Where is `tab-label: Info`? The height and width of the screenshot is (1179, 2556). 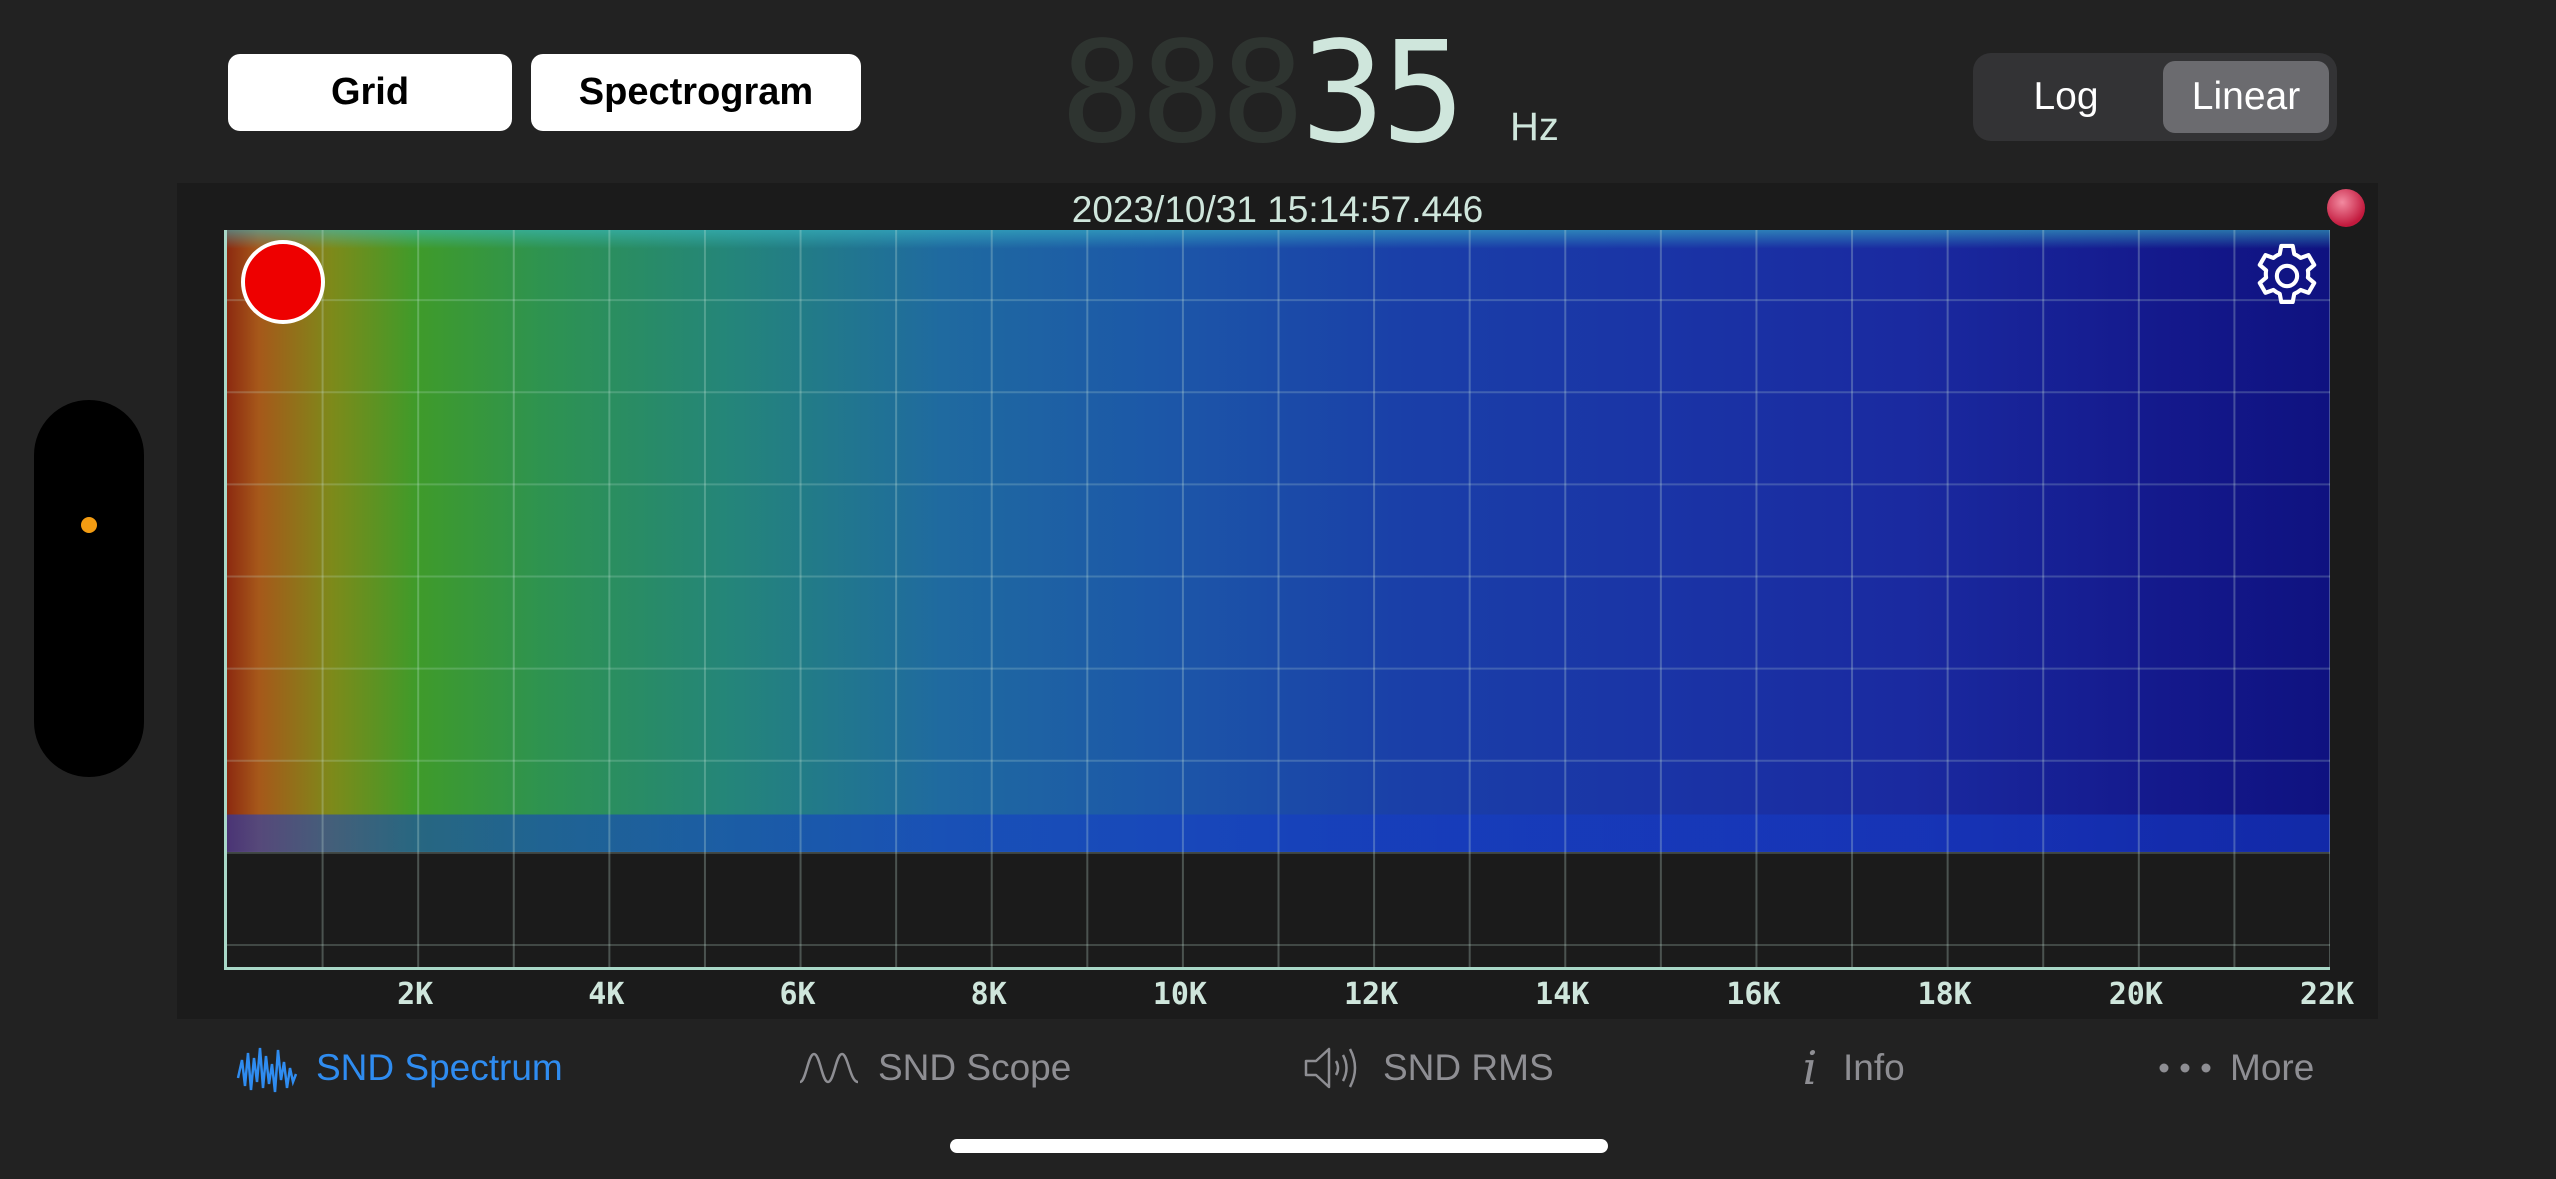
tab-label: Info is located at coordinates (1874, 1067).